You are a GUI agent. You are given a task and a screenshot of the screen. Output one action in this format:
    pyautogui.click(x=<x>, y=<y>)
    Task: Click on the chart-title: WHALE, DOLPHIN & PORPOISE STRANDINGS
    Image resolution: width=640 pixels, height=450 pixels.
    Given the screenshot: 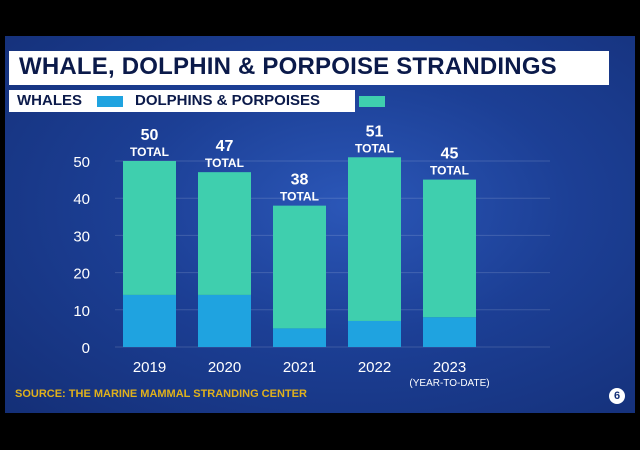 What is the action you would take?
    pyautogui.click(x=288, y=66)
    